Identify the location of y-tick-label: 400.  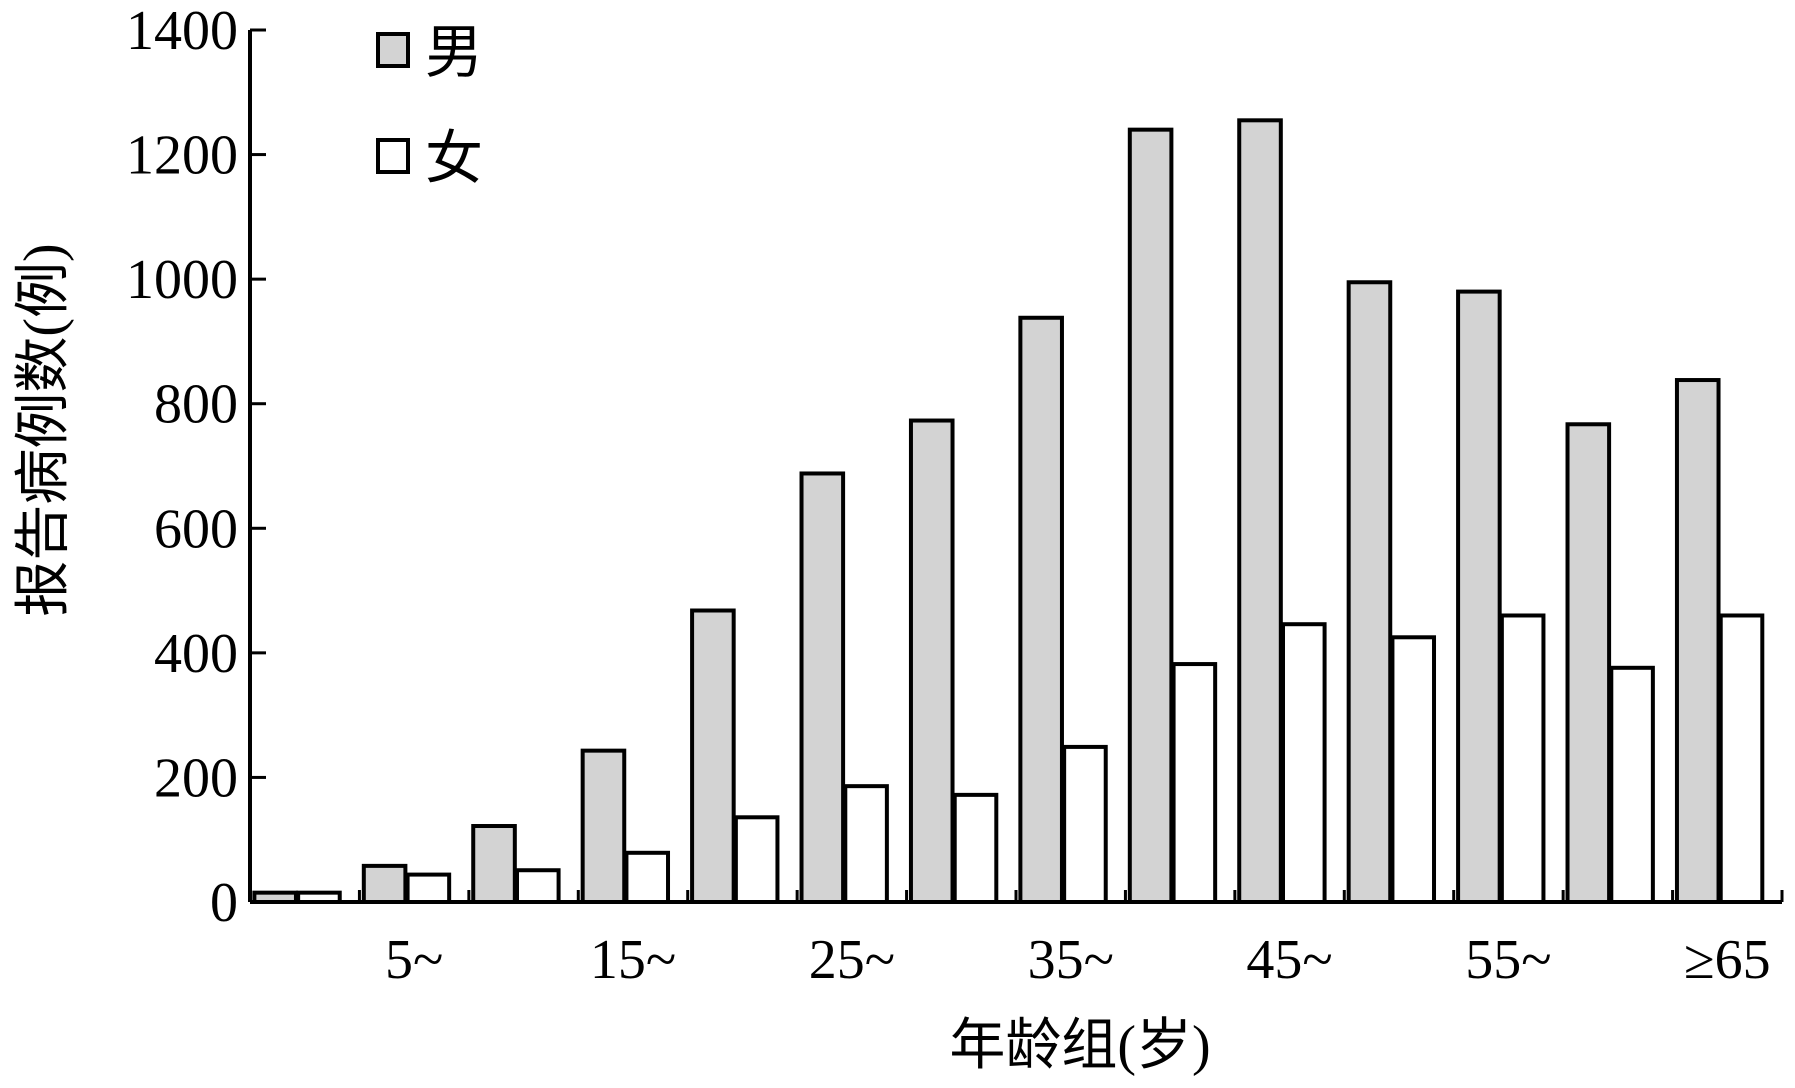
(196, 654).